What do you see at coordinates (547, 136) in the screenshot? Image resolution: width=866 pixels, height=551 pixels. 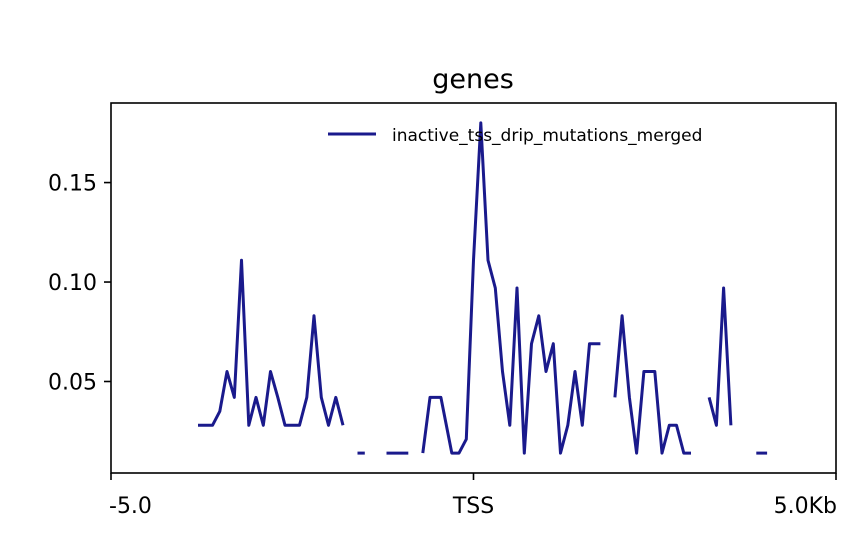 I see `legend-label: inactive_tss_drip_mutations_merged` at bounding box center [547, 136].